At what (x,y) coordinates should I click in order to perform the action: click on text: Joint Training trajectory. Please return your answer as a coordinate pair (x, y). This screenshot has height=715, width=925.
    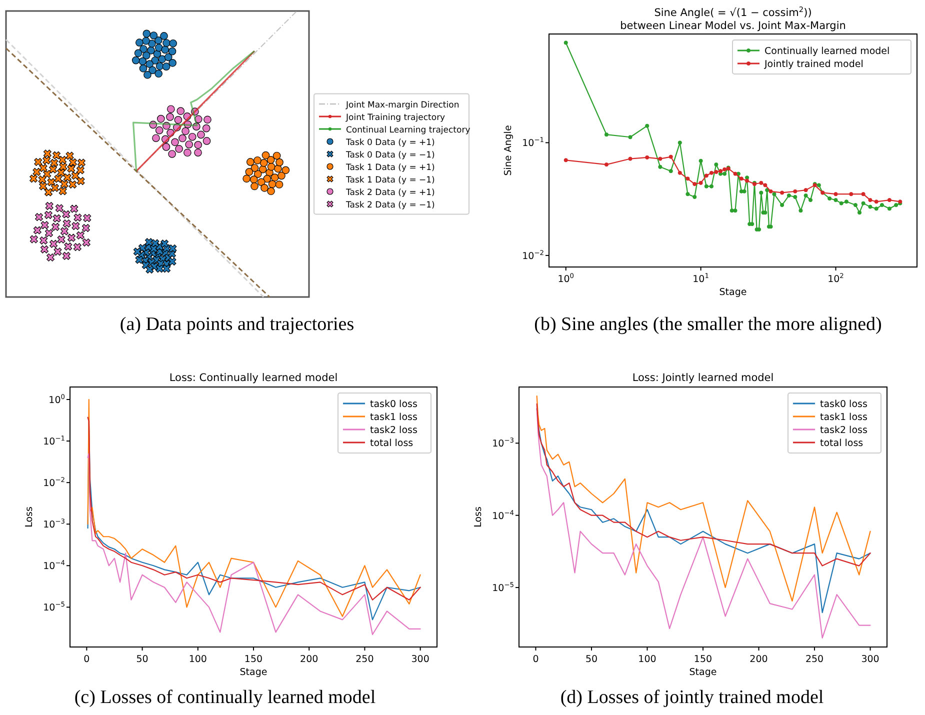
    Looking at the image, I should click on (395, 117).